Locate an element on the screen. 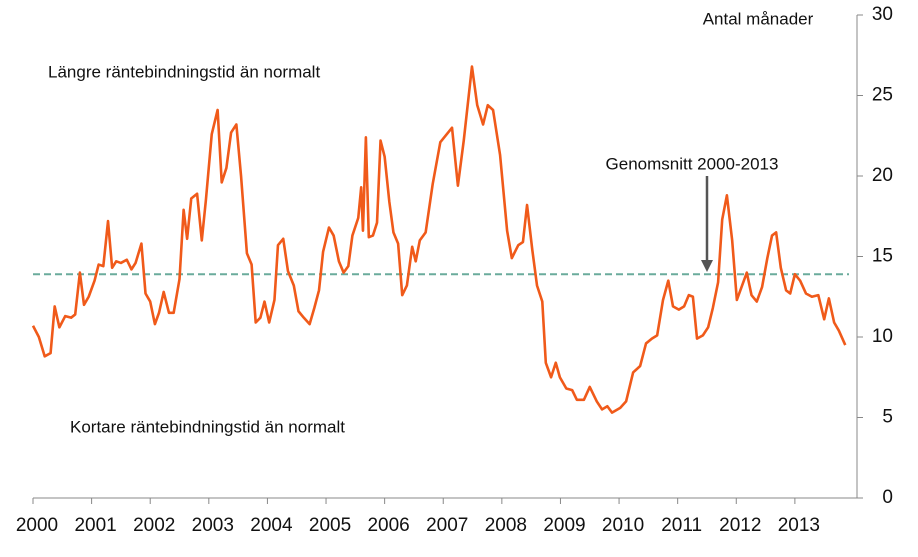  x-tick-label: 2008 is located at coordinates (506, 525).